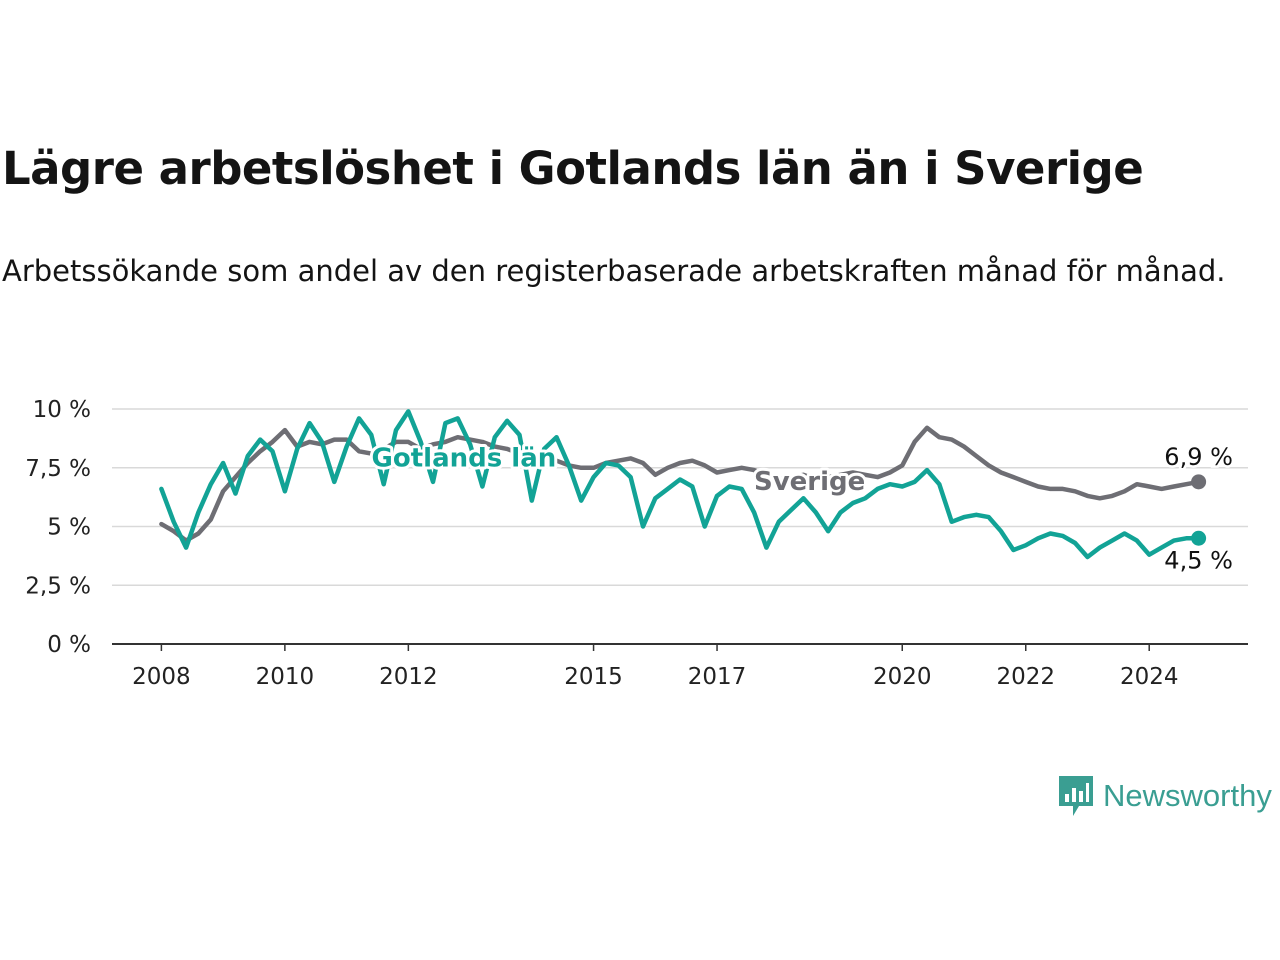  Describe the element at coordinates (809, 482) in the screenshot. I see `sverige-series-label: Sverige` at that location.